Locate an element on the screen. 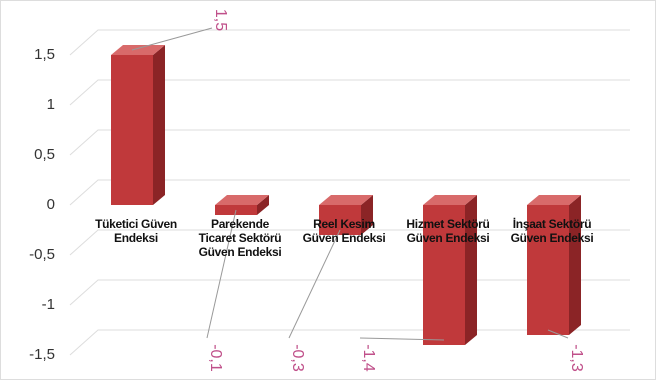 This screenshot has height=380, width=656. value-label: -0,3 is located at coordinates (297, 358).